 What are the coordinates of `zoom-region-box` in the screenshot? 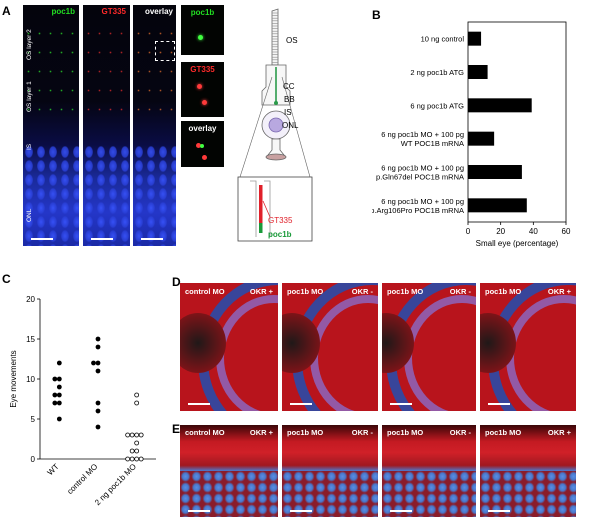 It's located at (165, 51).